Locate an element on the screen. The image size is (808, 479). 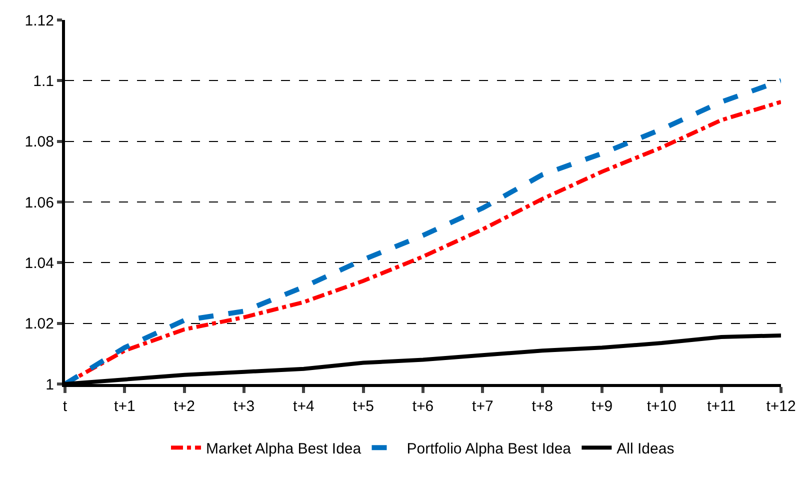
x-tick-label: t+8 is located at coordinates (542, 406).